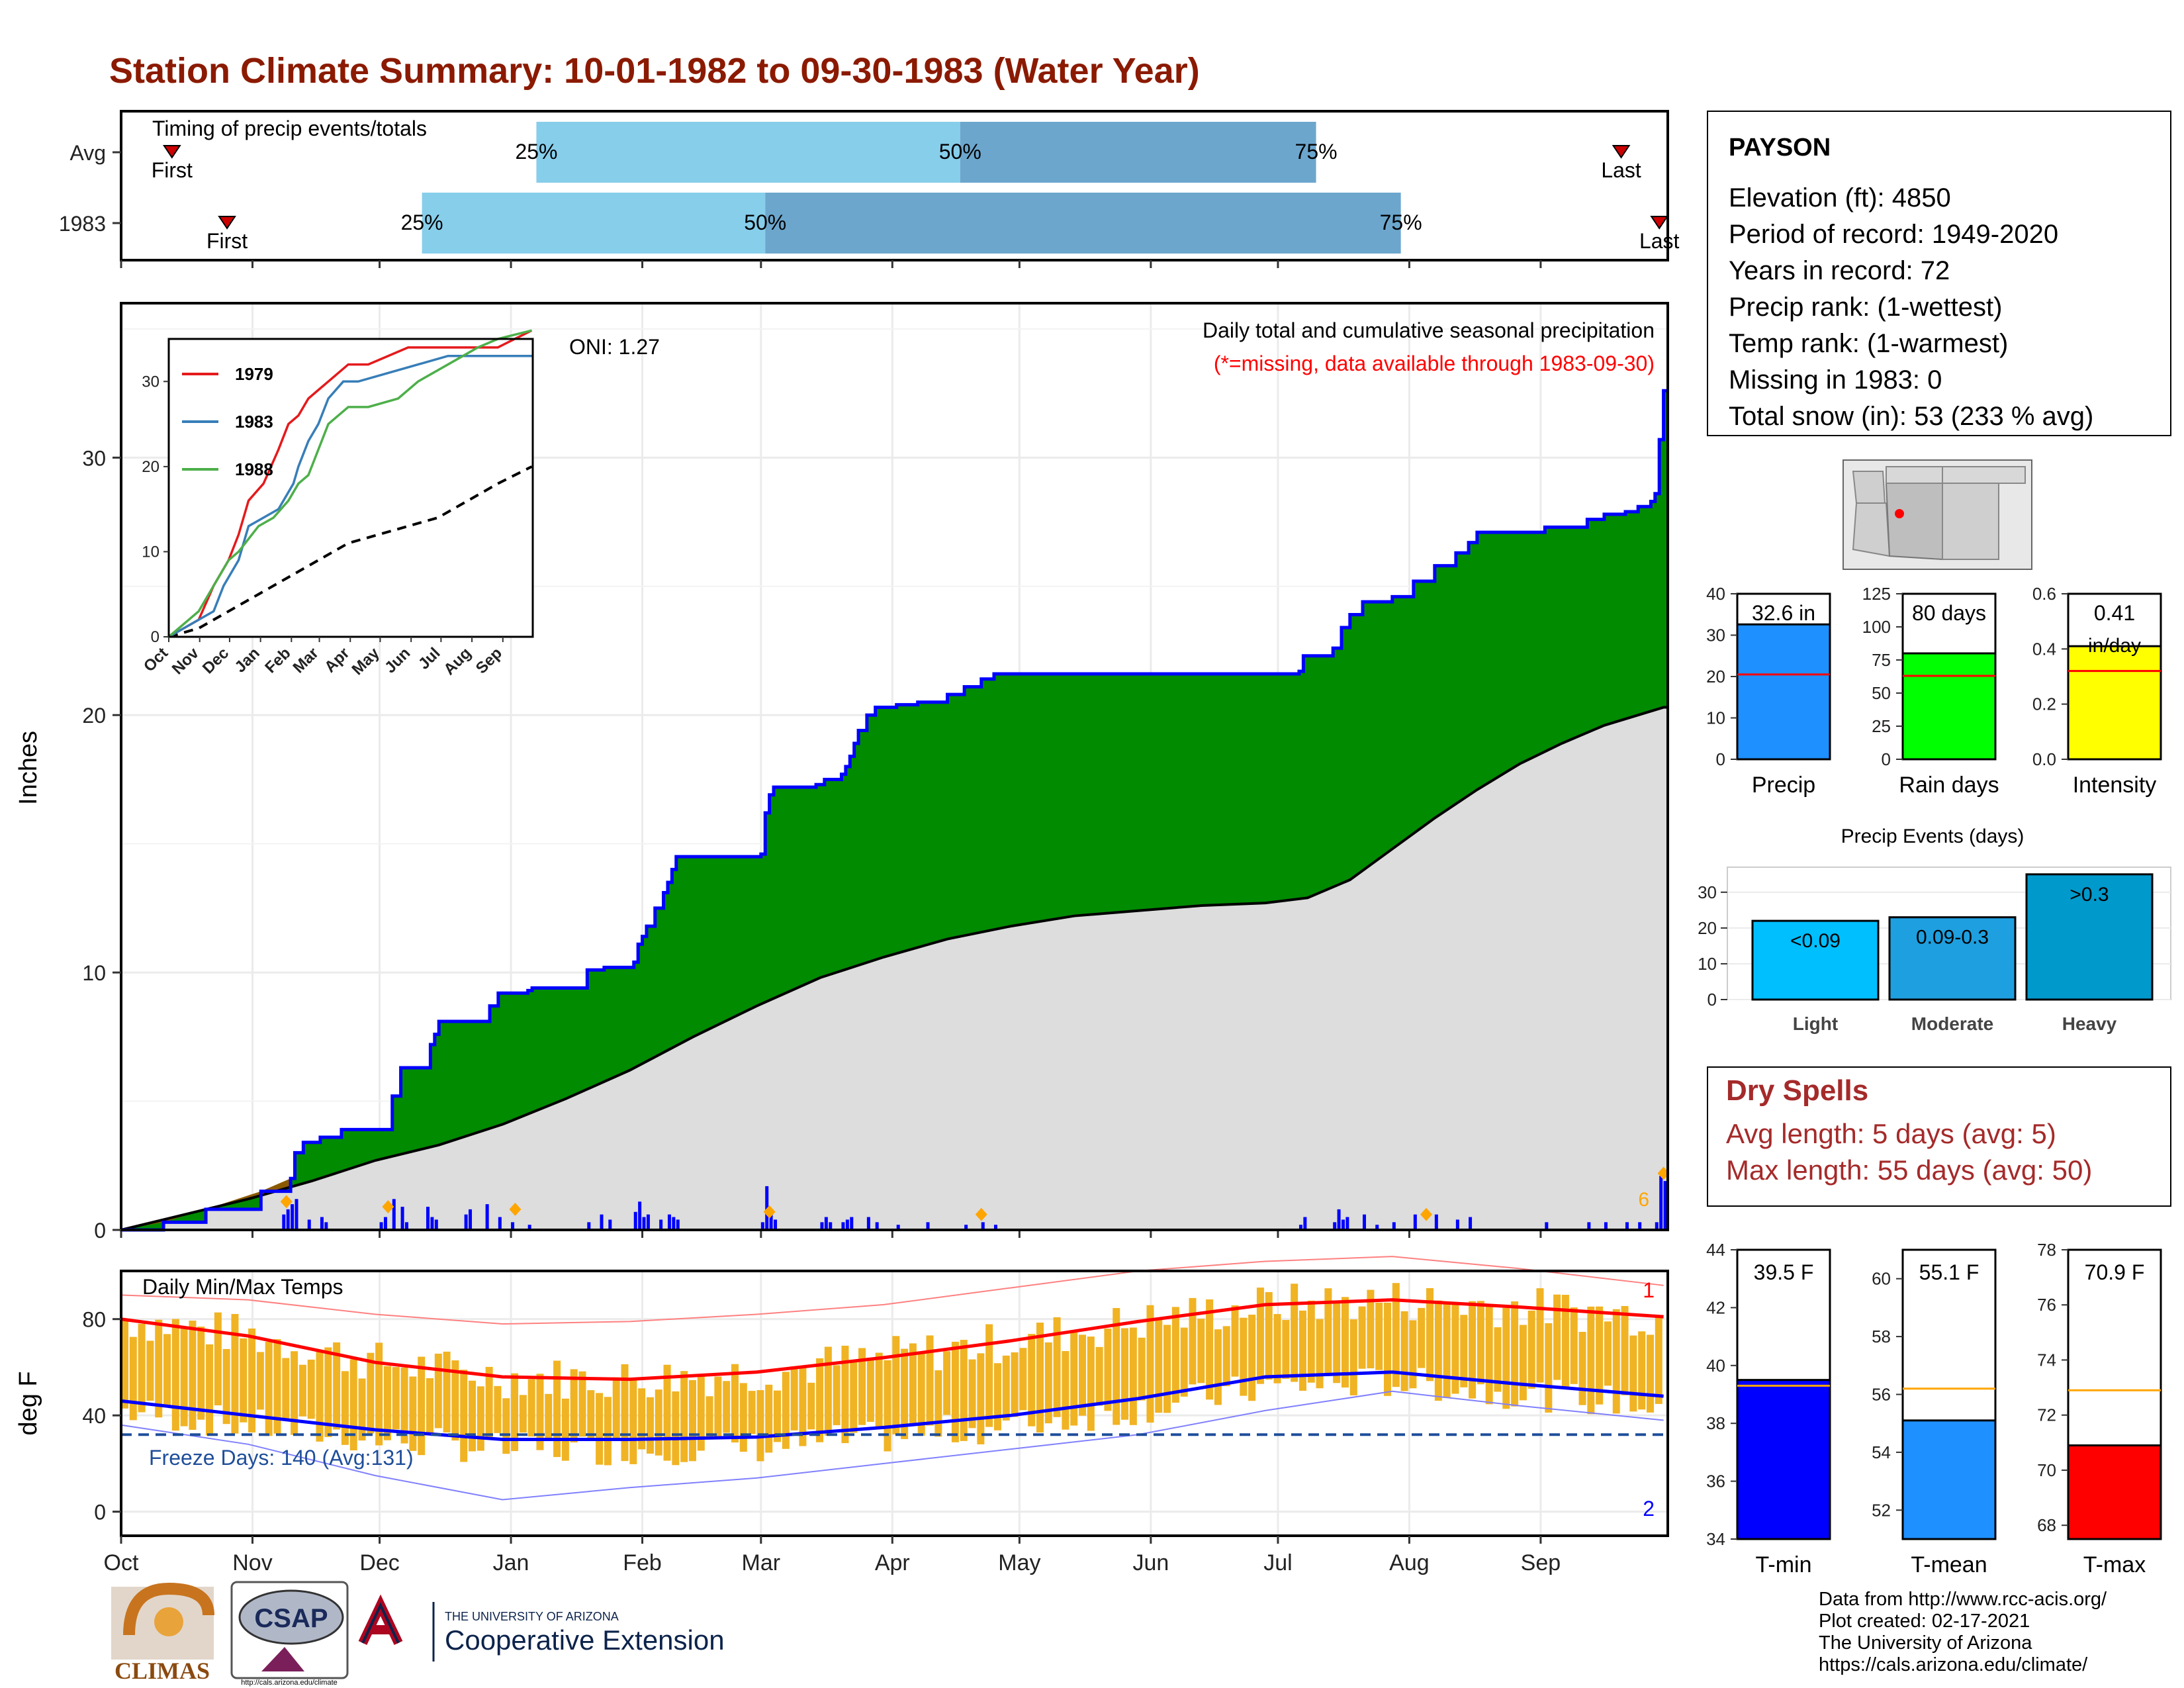 This screenshot has width=2184, height=1688. Describe the element at coordinates (1659, 241) in the screenshot. I see `timing-last-label-1: Last` at that location.